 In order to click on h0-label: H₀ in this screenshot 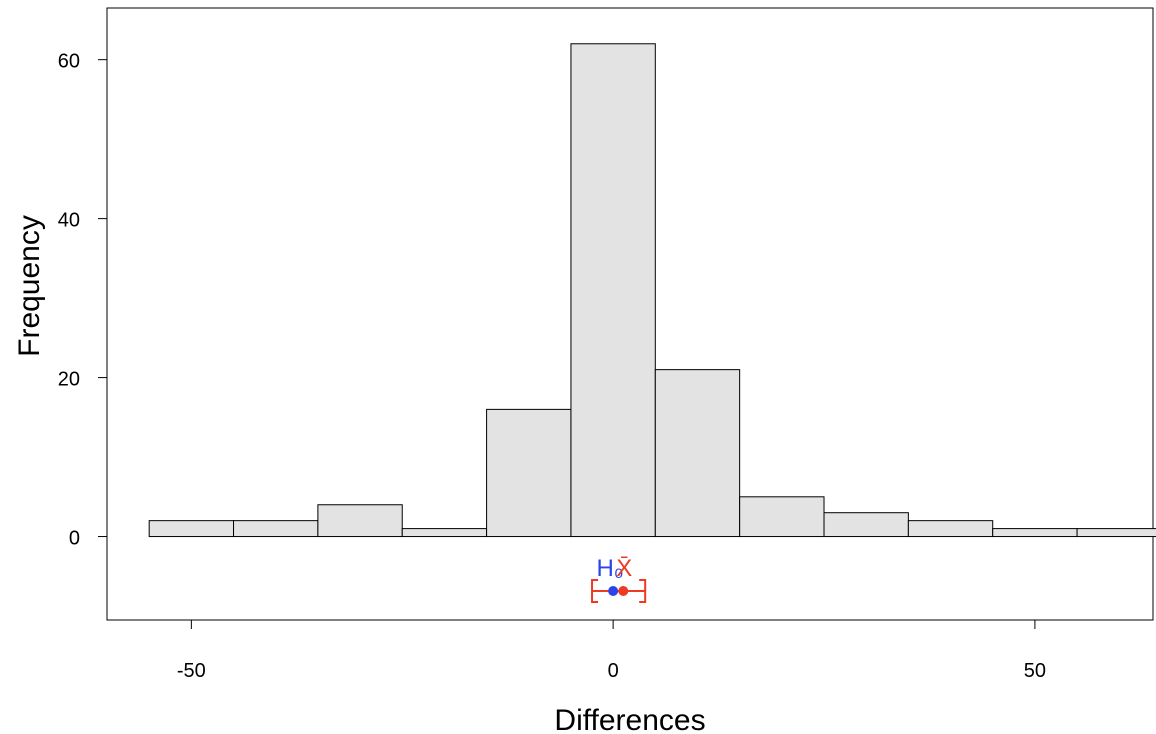, I will do `click(609, 568)`.